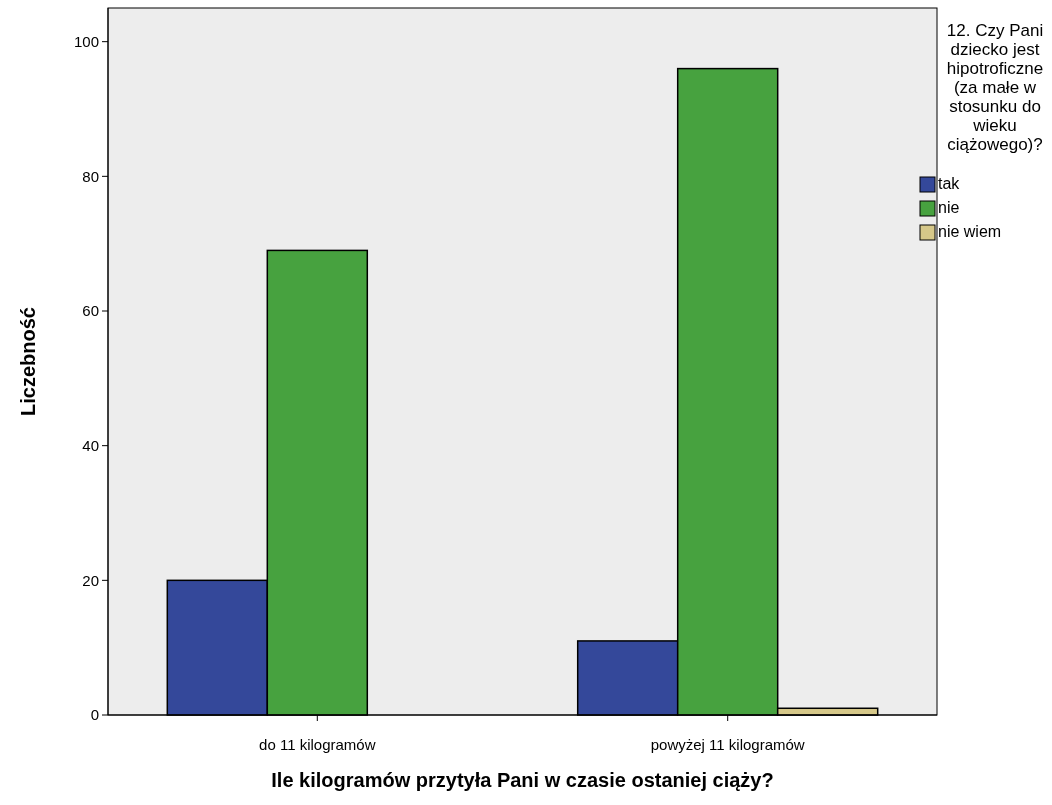 Image resolution: width=1052 pixels, height=805 pixels. I want to click on y-tick-label: 20, so click(90, 580).